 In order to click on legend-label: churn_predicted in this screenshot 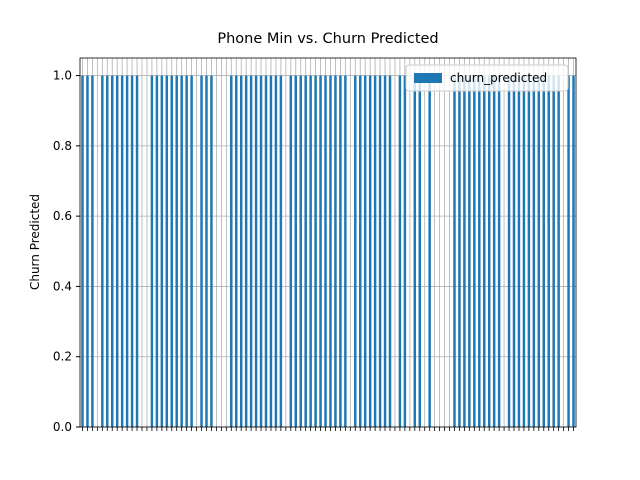, I will do `click(498, 78)`.